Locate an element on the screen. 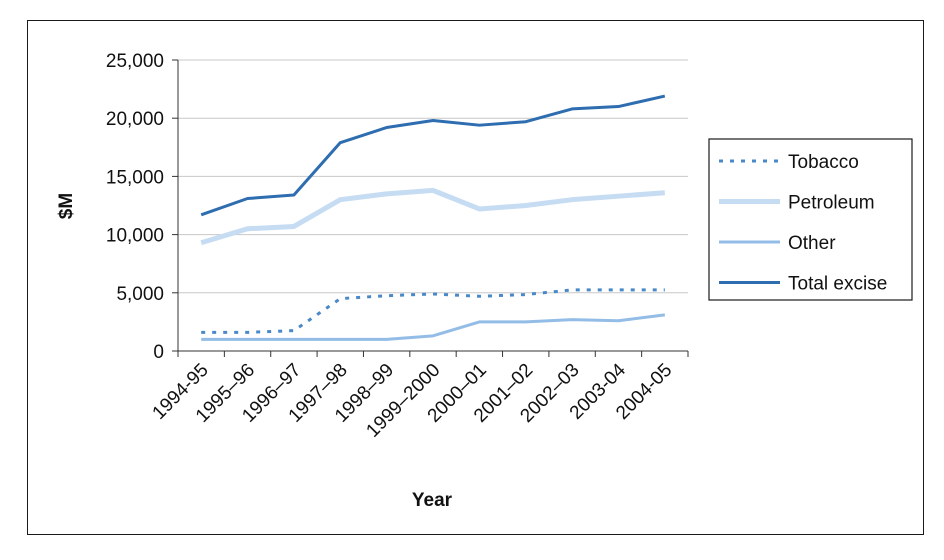  y-tick-label: 25,000 is located at coordinates (135, 61).